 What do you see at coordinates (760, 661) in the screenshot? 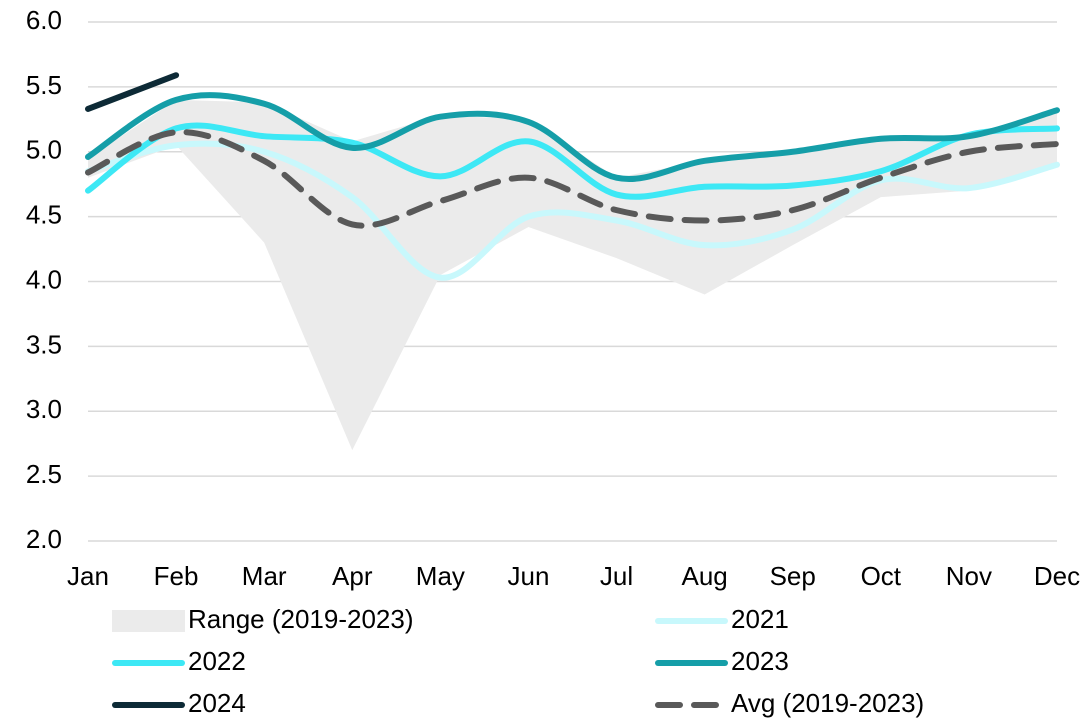
I see `legend-label: 2023` at bounding box center [760, 661].